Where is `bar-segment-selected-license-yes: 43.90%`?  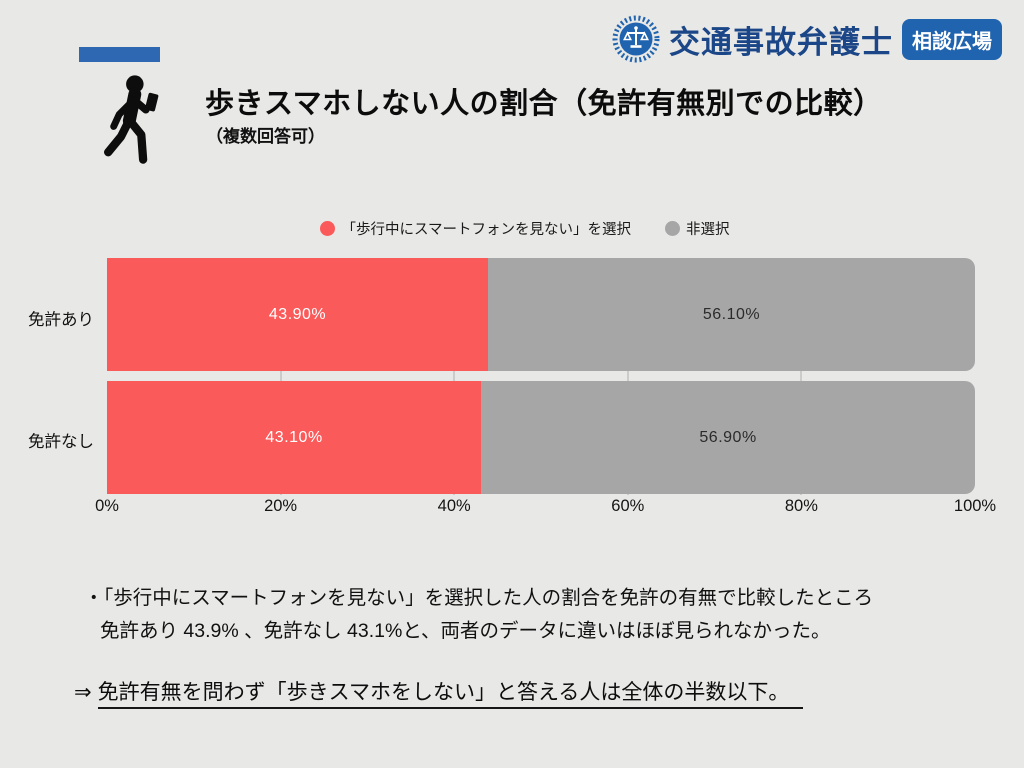
bar-segment-selected-license-yes: 43.90% is located at coordinates (298, 314).